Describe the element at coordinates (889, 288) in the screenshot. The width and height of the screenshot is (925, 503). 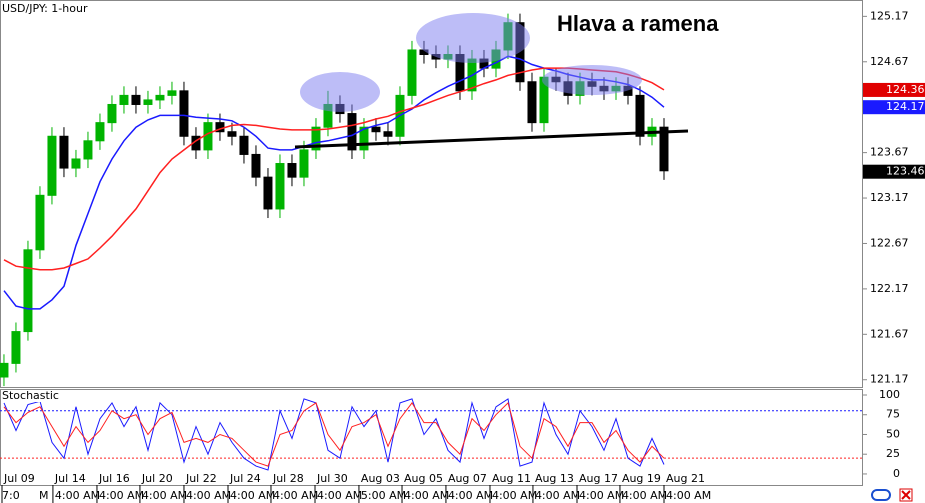
I see `y-tick-label: 122.17` at that location.